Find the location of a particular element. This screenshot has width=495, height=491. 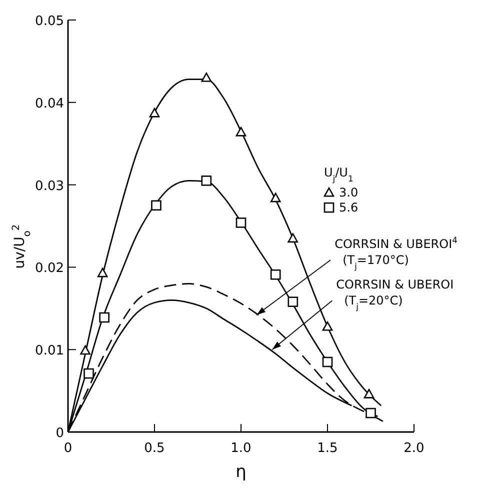

annotation: CORRSIN & UBEROI is located at coordinates (395, 285).